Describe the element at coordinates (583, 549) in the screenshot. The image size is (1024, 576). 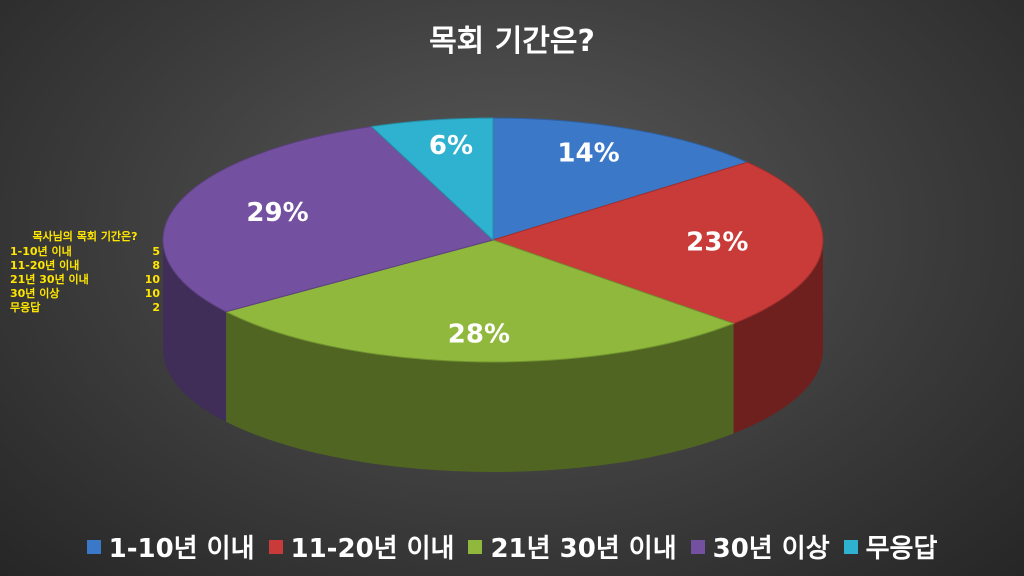
I see `legend-label: 21년 30년 이내` at that location.